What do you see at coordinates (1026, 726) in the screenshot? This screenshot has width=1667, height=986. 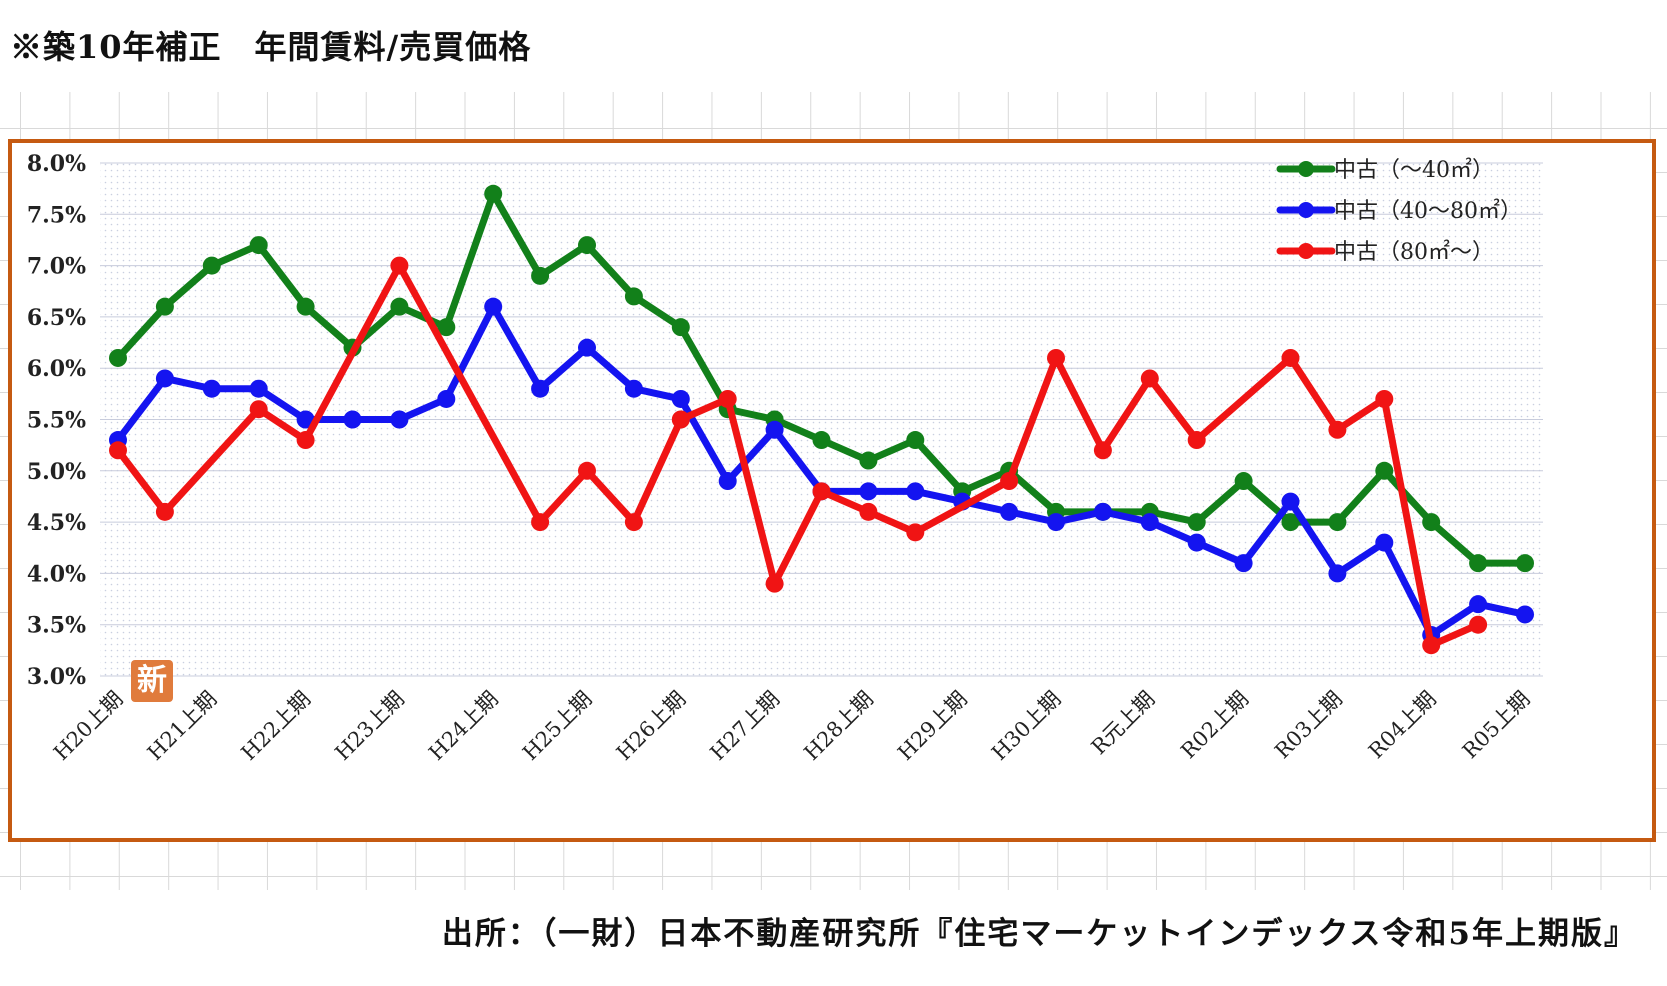 I see `x-tick-label: H30上期` at bounding box center [1026, 726].